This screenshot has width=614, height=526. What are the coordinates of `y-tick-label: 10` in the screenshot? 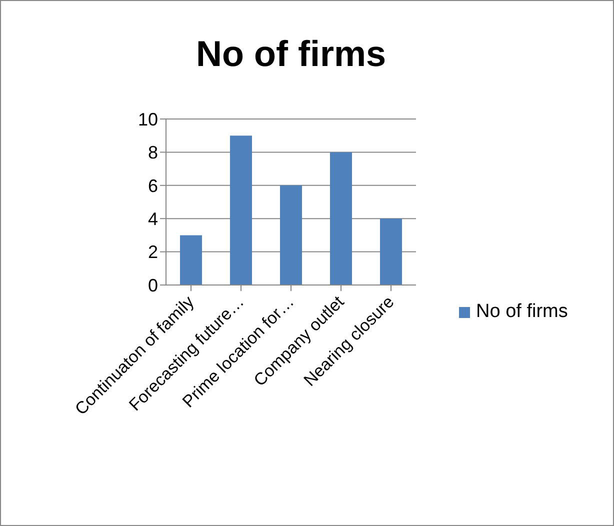 It's located at (148, 119).